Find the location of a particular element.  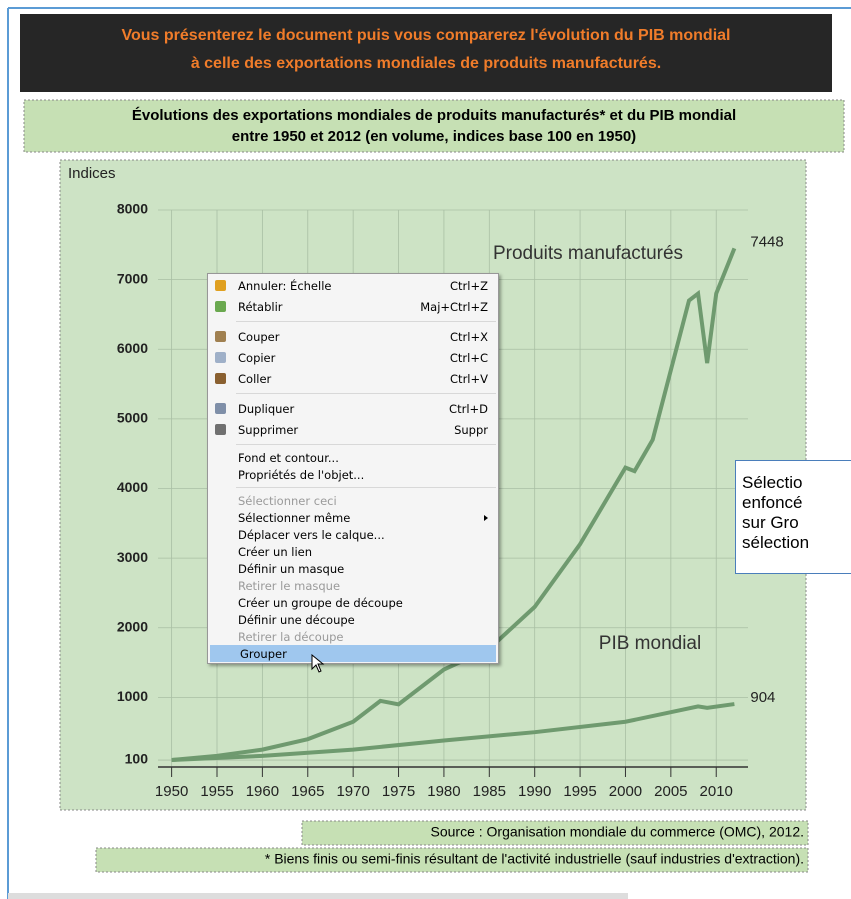

menu-label: Définir un masque is located at coordinates (291, 568).